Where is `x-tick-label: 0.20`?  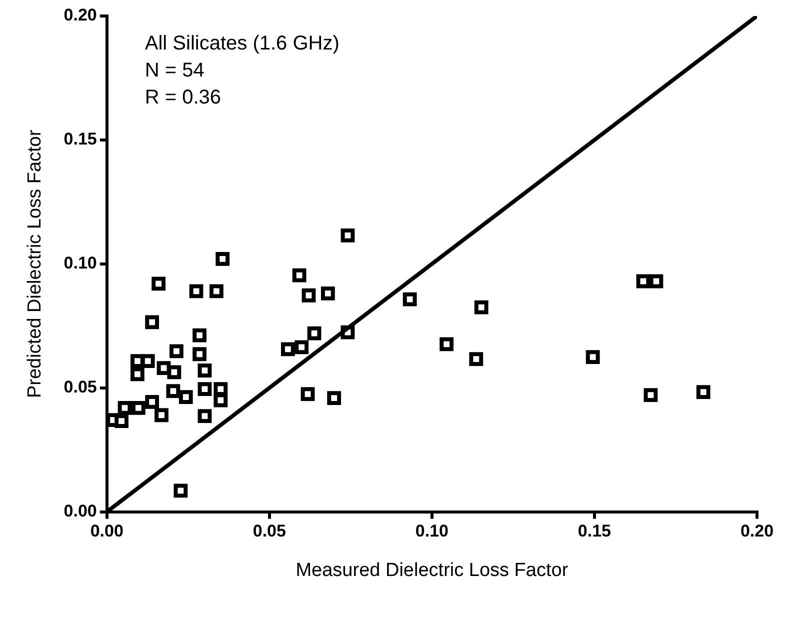
x-tick-label: 0.20 is located at coordinates (757, 531).